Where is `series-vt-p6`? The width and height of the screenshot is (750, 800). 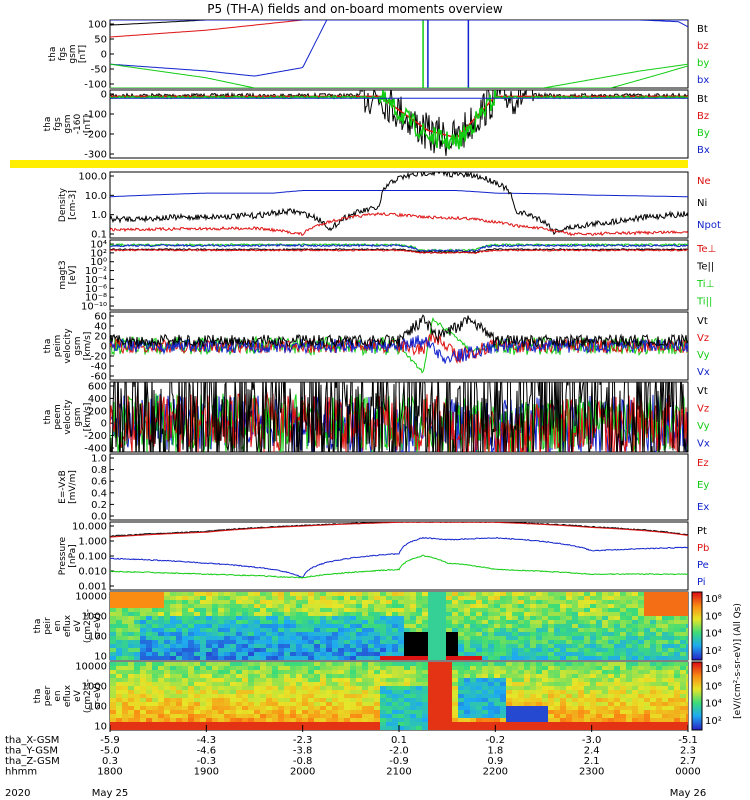
series-vt-p6 is located at coordinates (399, 417).